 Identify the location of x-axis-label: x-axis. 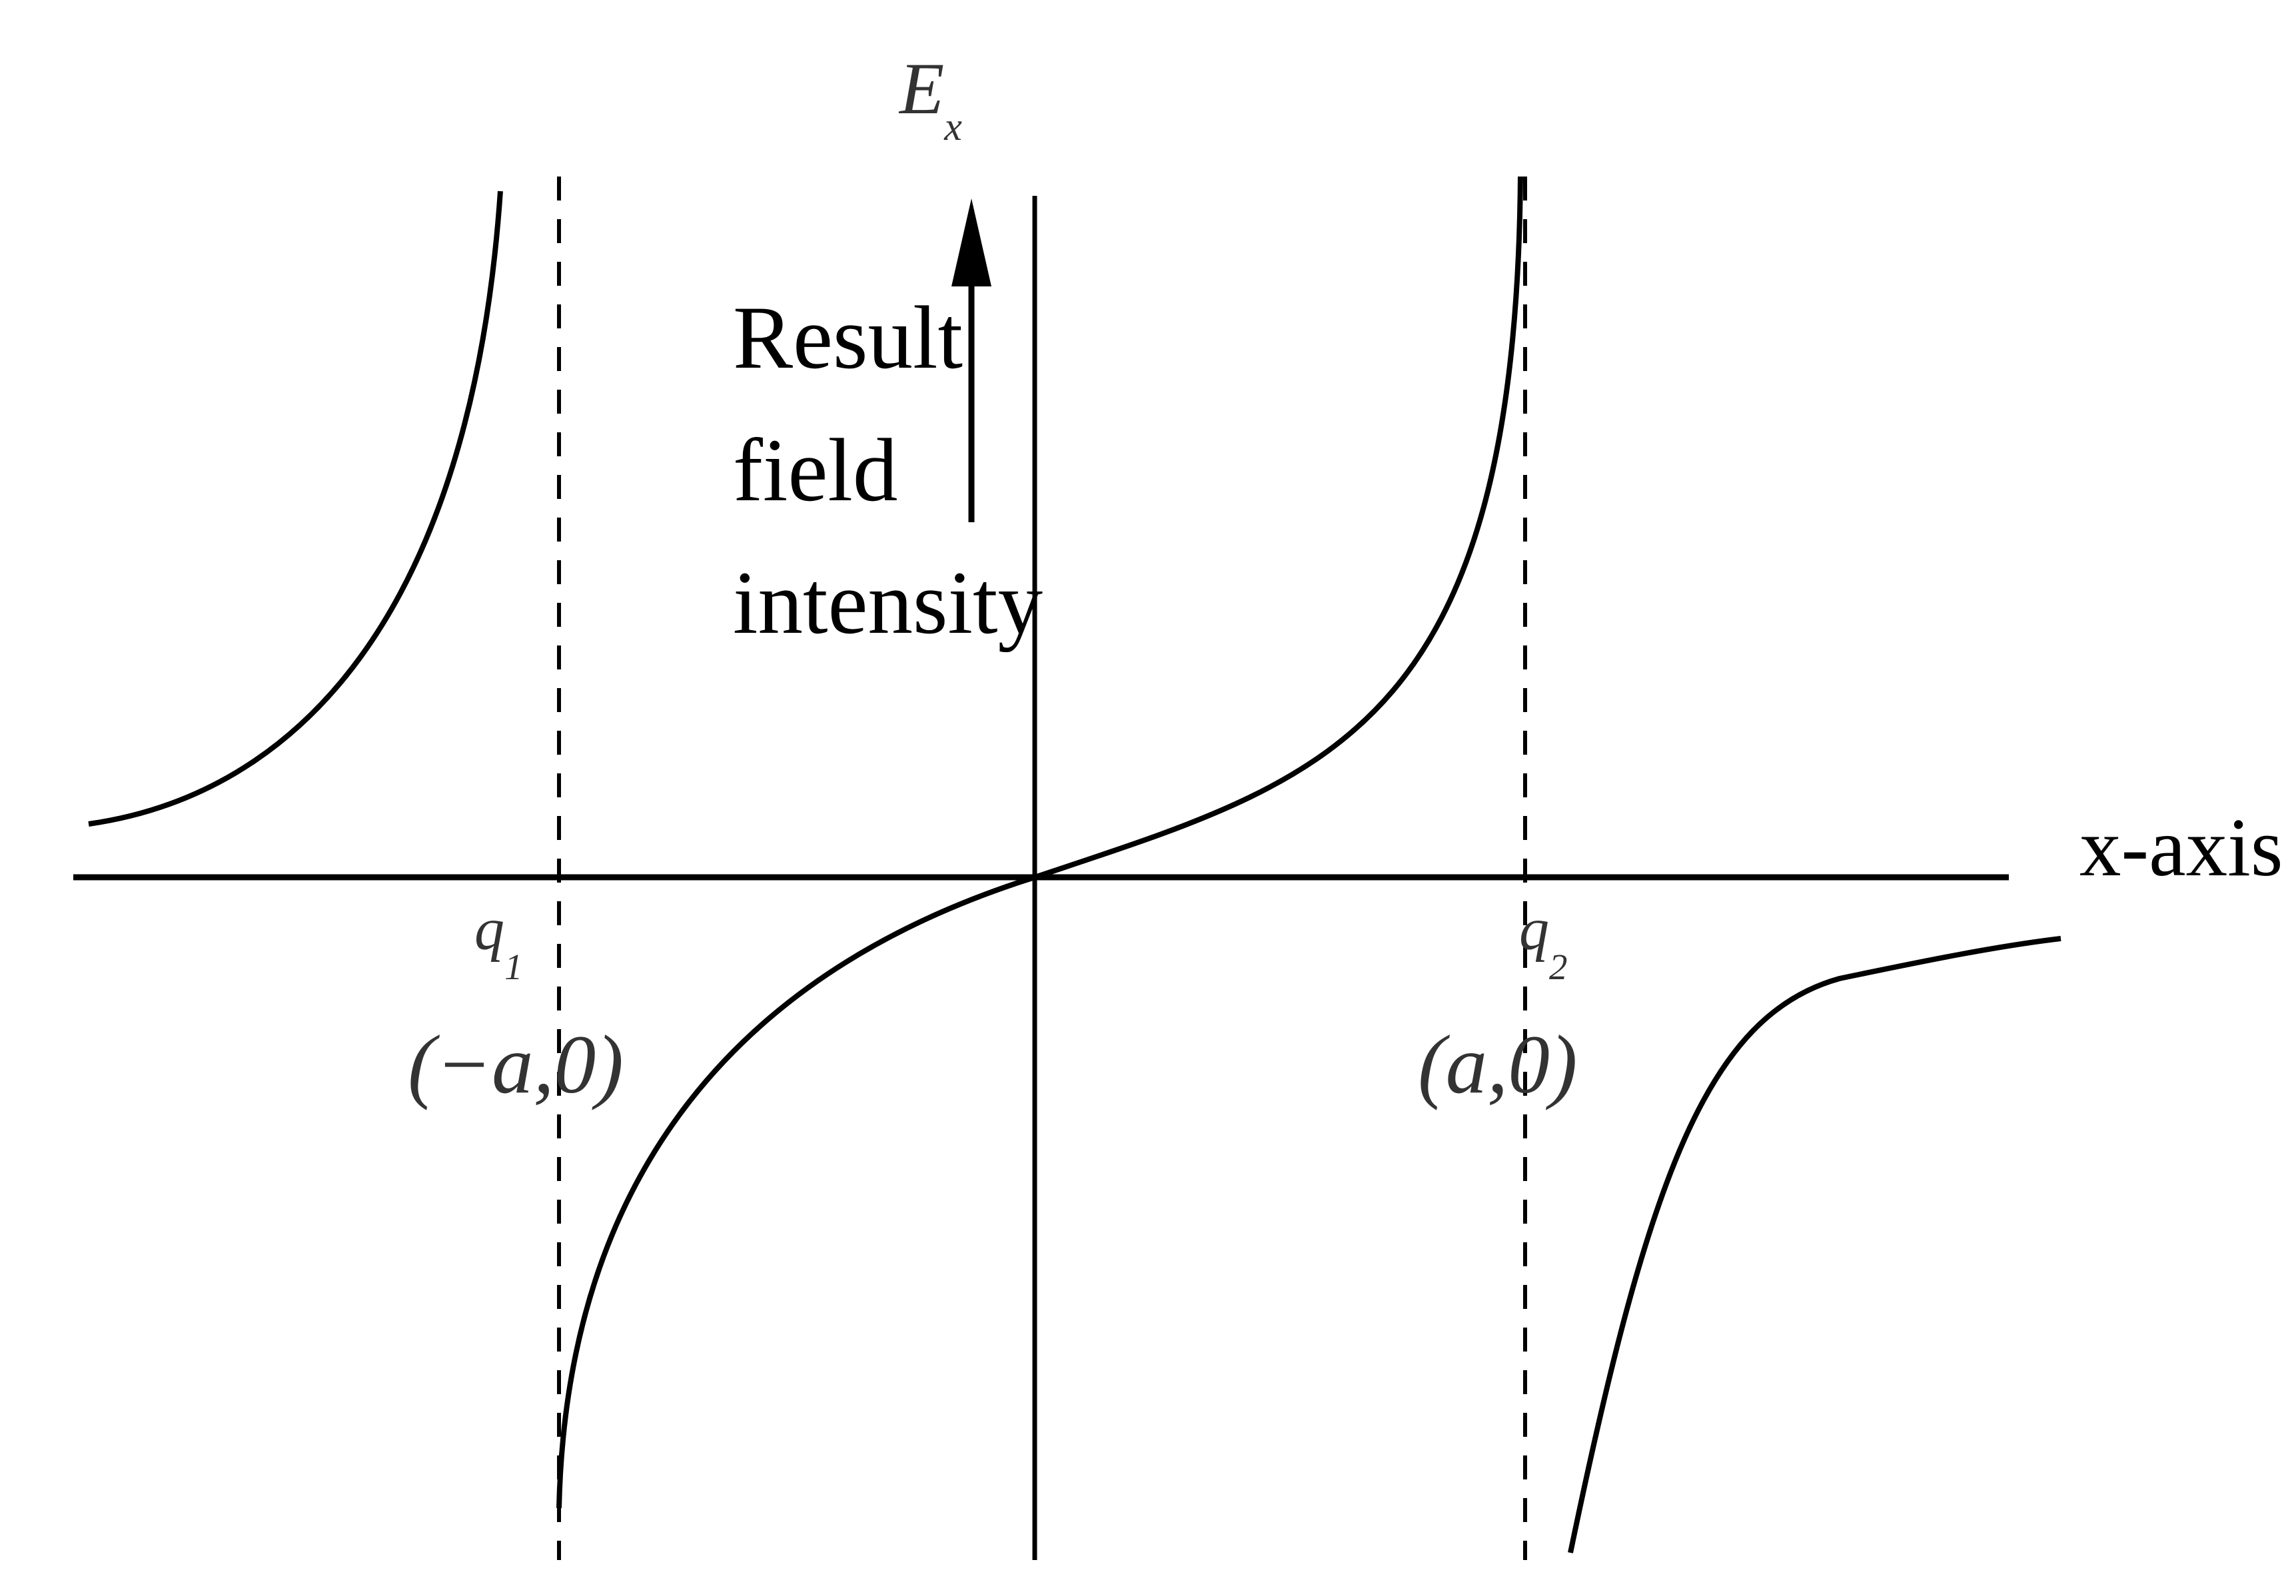
(2181, 848).